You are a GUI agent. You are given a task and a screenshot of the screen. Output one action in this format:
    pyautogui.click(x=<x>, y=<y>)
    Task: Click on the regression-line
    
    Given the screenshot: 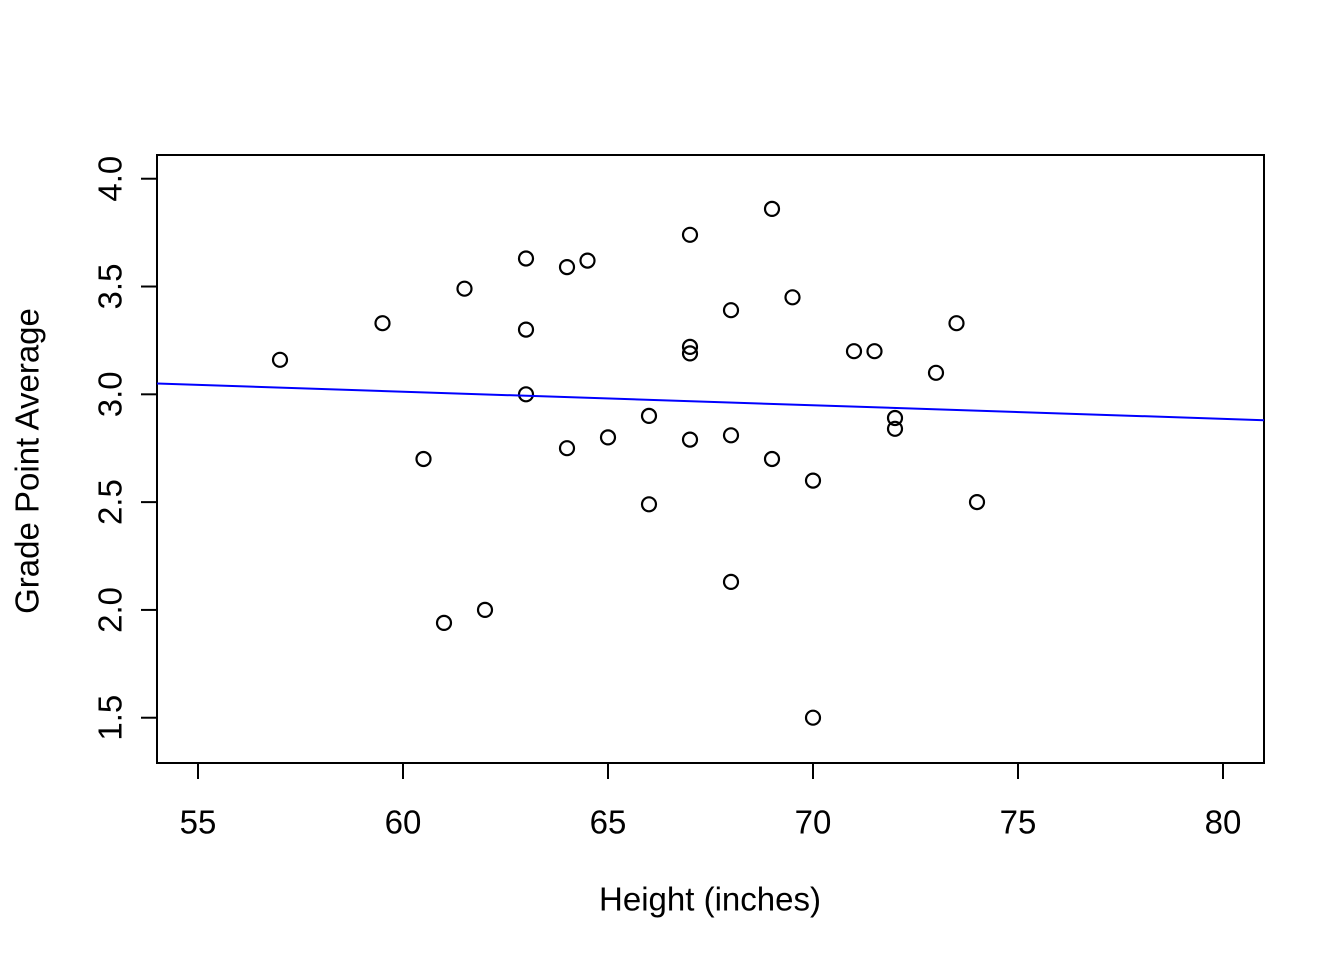 What is the action you would take?
    pyautogui.click(x=710, y=402)
    